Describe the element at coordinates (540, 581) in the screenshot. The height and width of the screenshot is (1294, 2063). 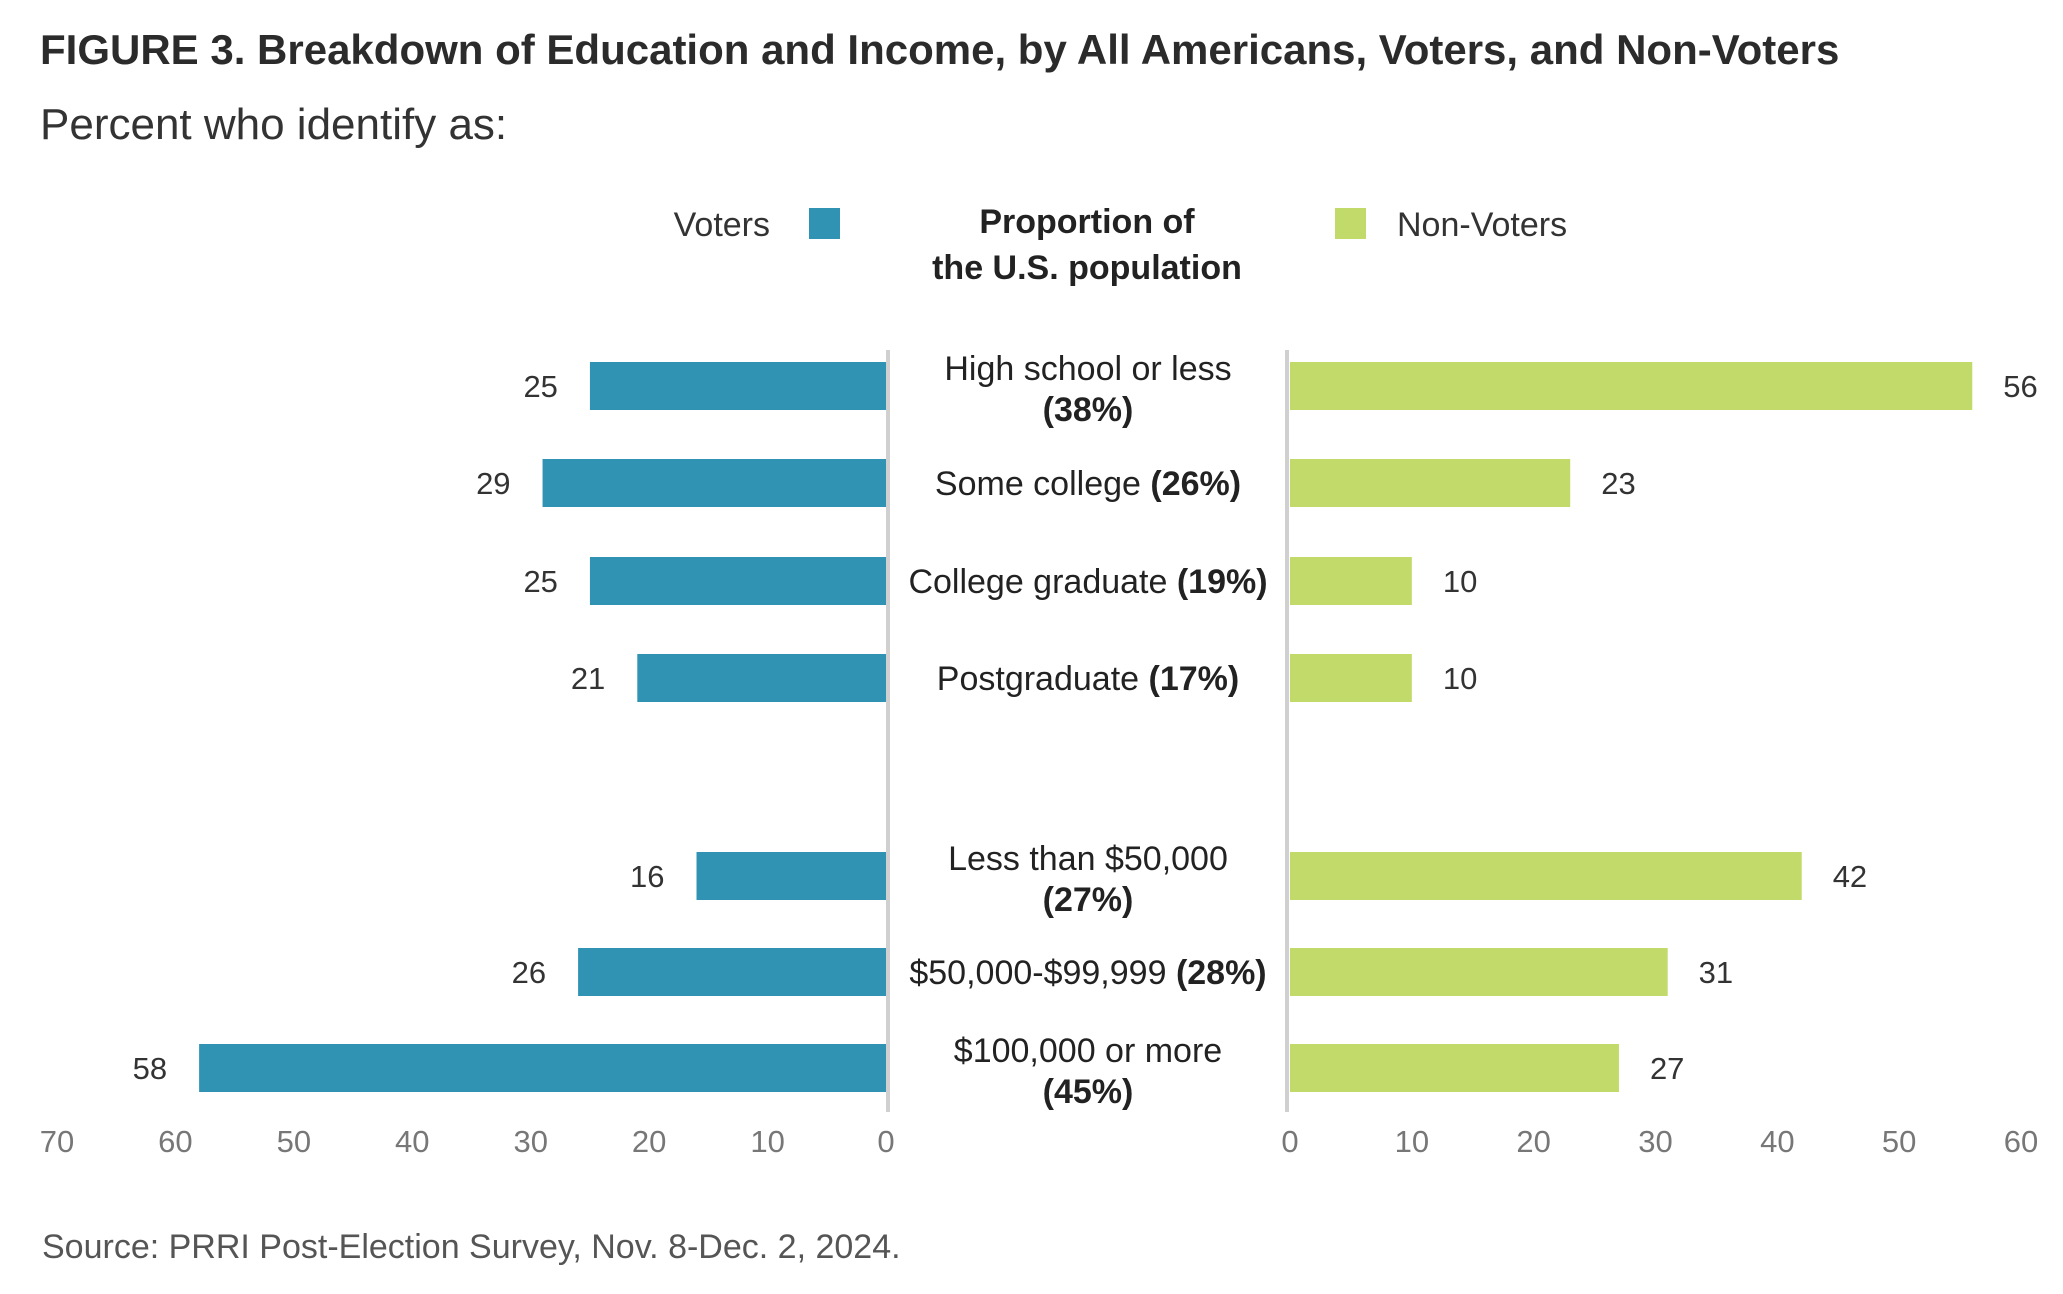
I see `value-label-voters-college-graduate: 25` at that location.